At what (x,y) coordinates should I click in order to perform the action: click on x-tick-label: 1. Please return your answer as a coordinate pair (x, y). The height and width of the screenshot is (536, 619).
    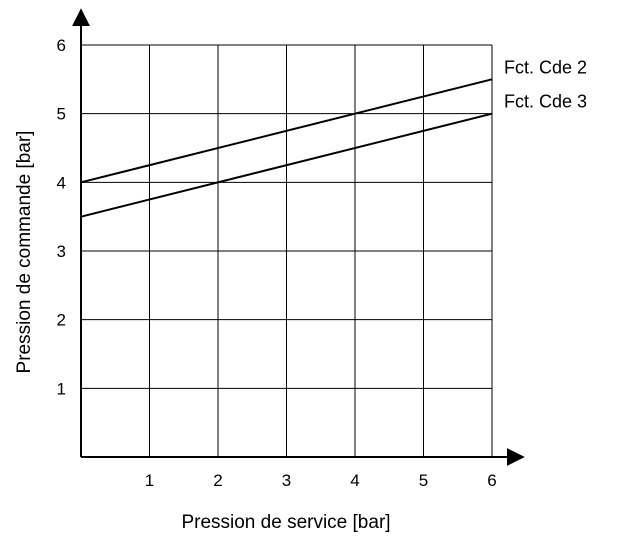
    Looking at the image, I should click on (149, 480).